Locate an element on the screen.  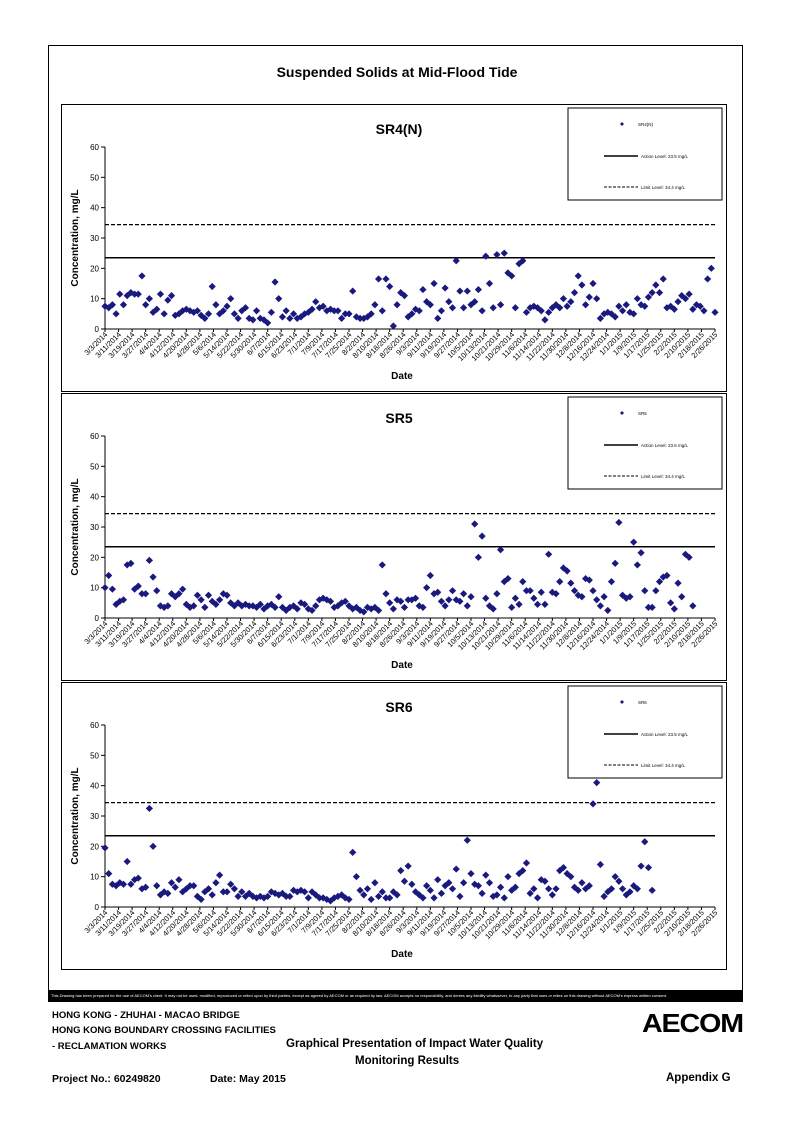
project-number: Project No.: 60249820 is located at coordinates (106, 1079).